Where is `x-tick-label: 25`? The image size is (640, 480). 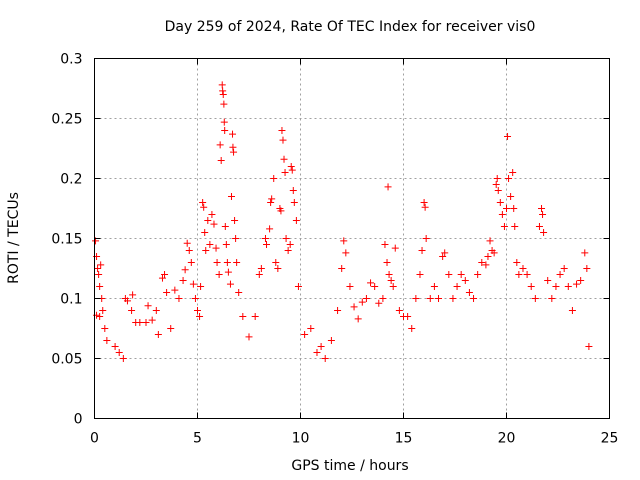
x-tick-label: 25 is located at coordinates (610, 439).